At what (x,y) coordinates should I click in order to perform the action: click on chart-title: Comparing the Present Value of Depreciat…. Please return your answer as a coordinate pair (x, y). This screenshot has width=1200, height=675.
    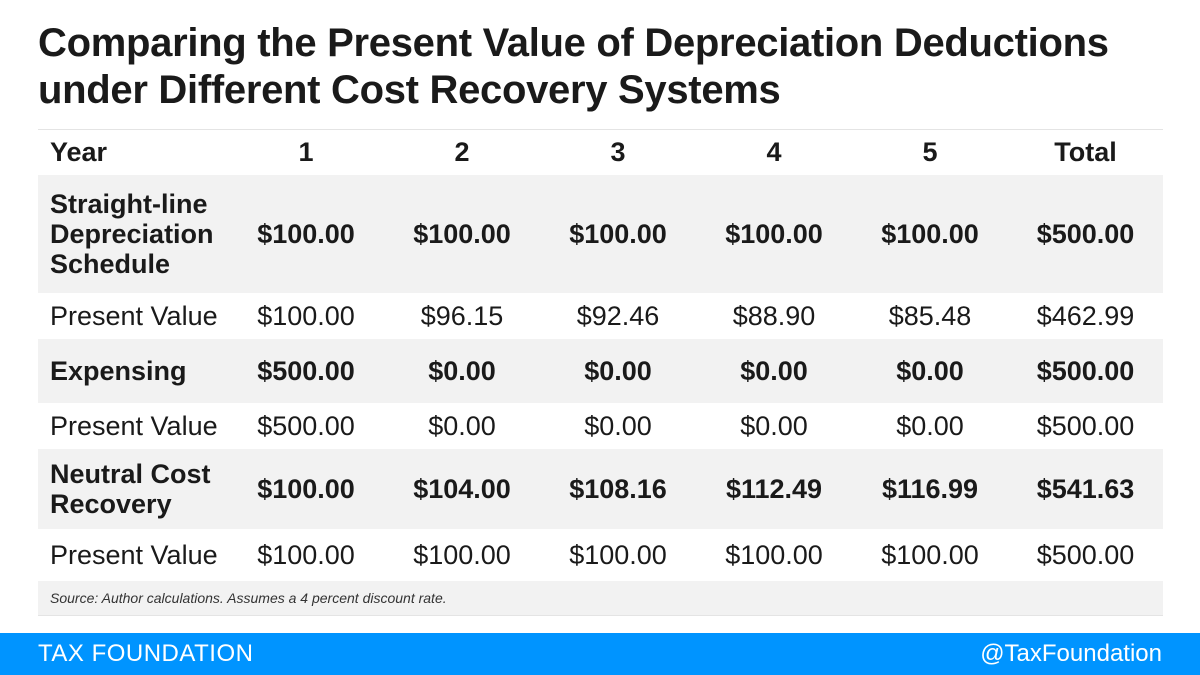
    Looking at the image, I should click on (573, 66).